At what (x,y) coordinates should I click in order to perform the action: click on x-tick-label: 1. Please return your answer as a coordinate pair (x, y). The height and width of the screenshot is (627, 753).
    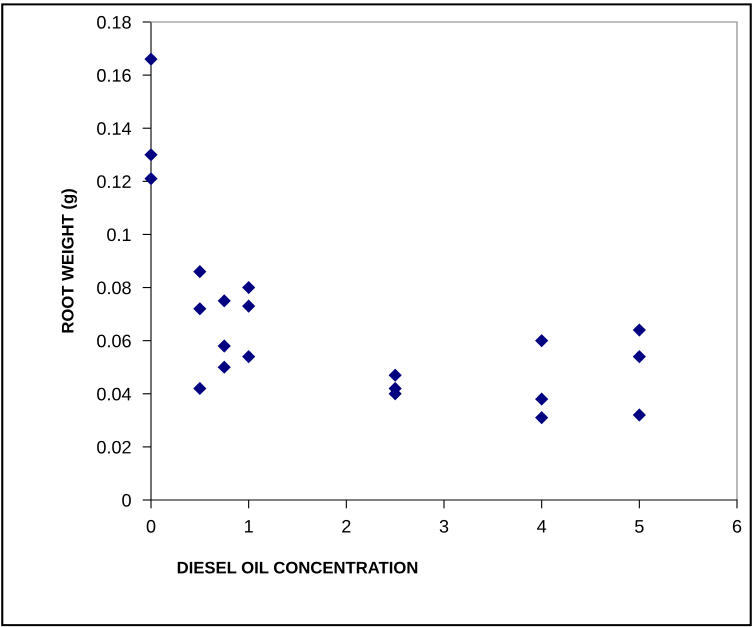
    Looking at the image, I should click on (249, 526).